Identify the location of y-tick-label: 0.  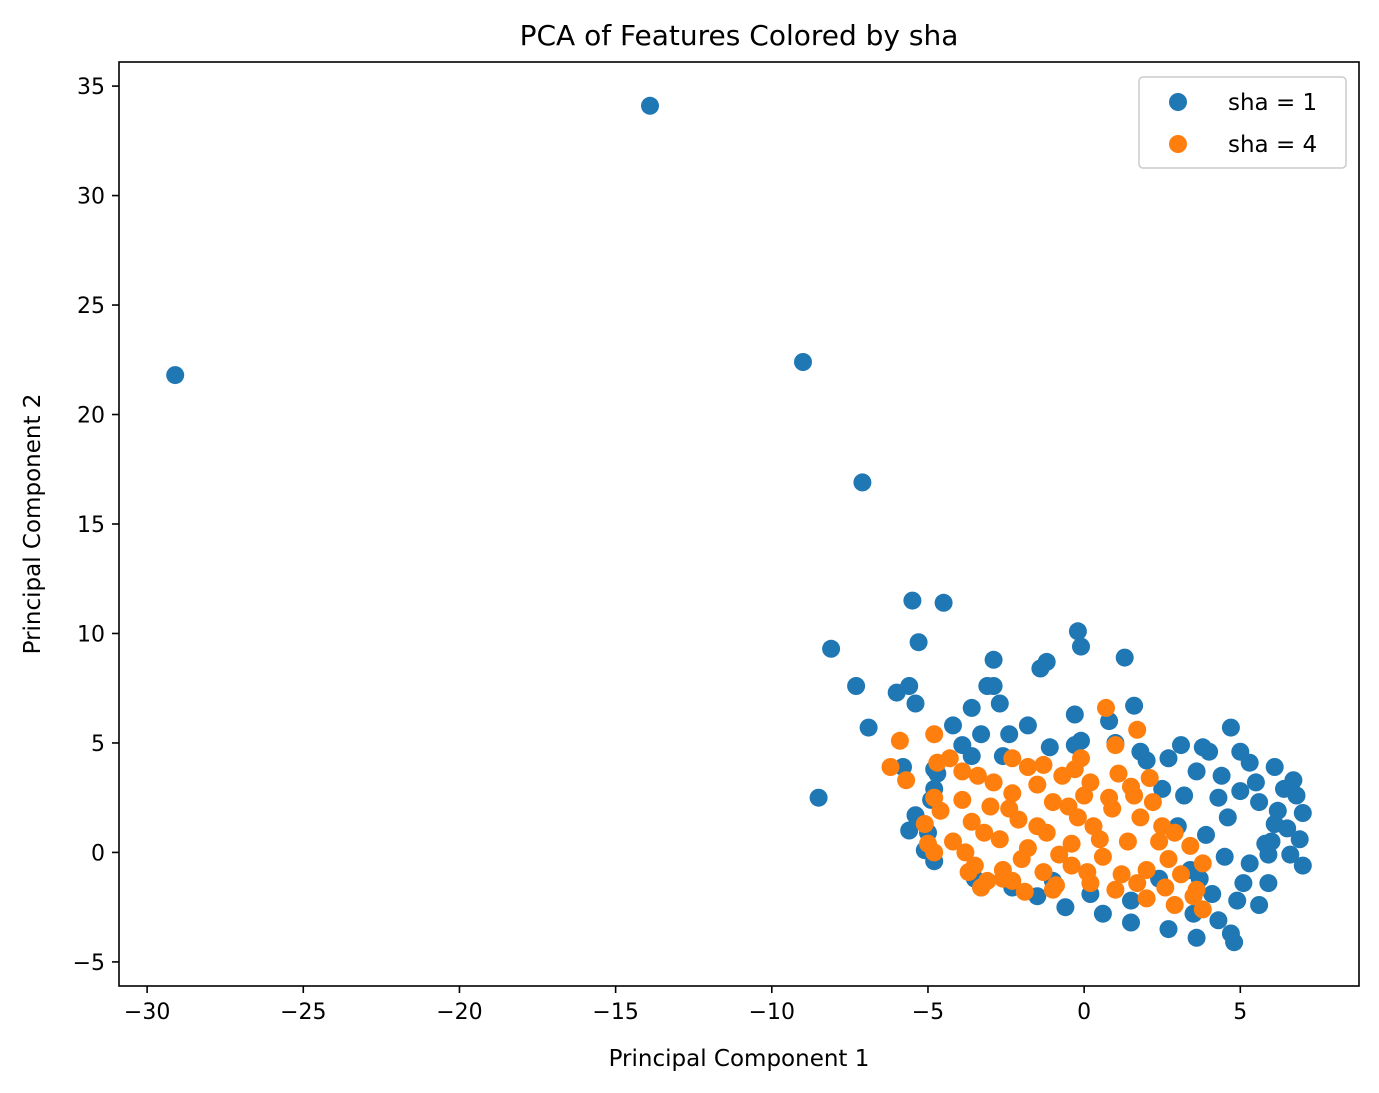
(98, 853).